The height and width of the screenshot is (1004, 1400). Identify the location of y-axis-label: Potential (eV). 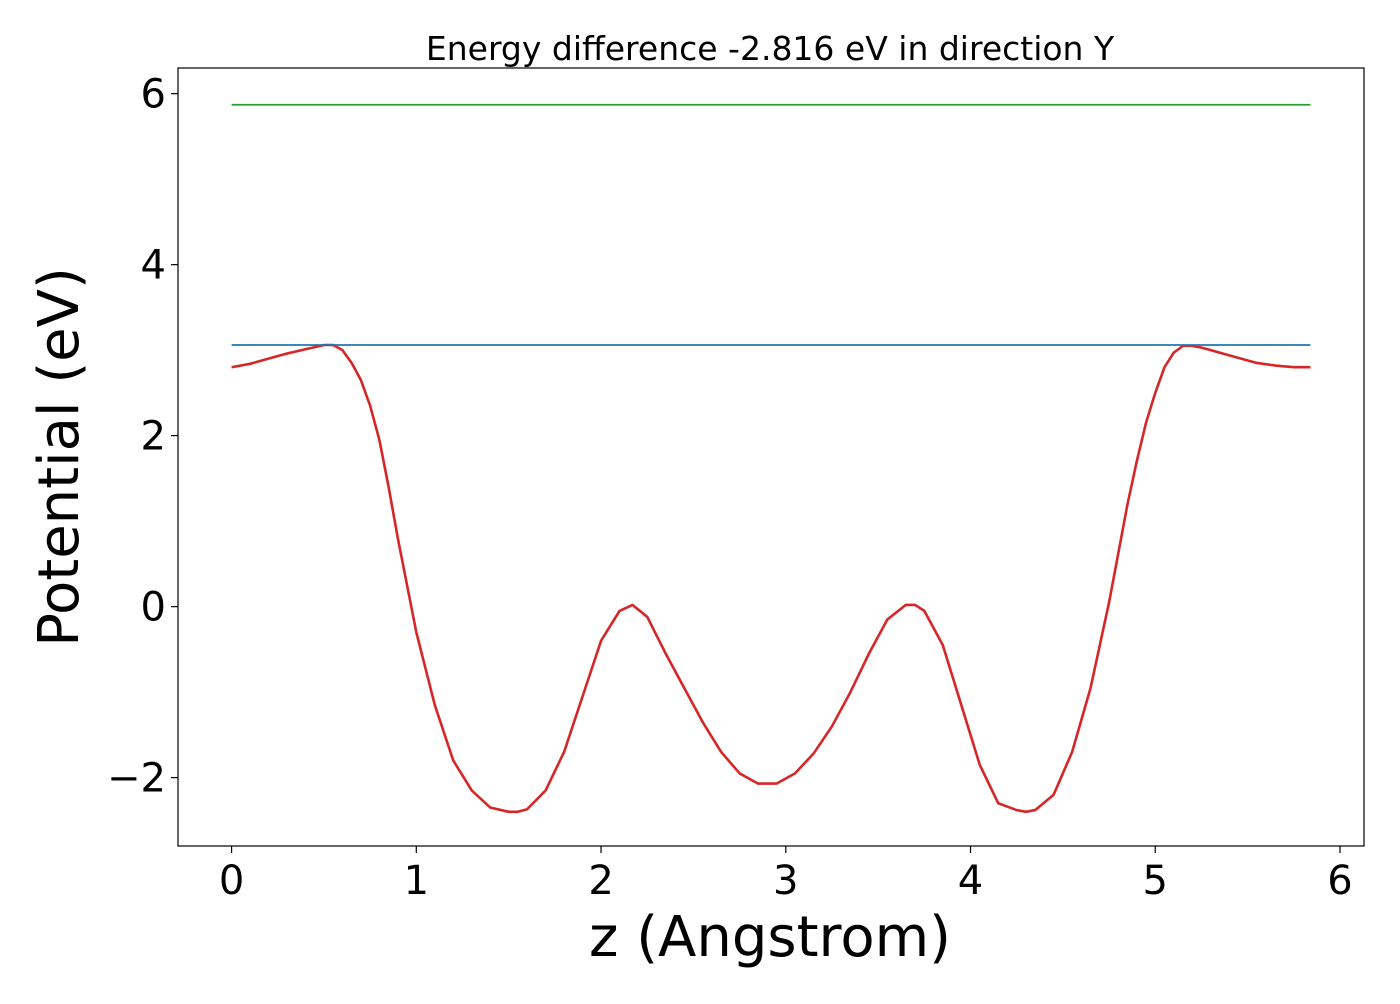
(59, 457).